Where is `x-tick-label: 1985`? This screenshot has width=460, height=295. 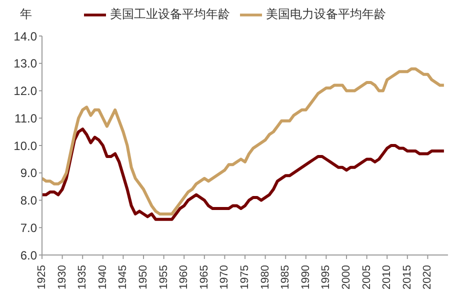 x-tick-label: 1985 is located at coordinates (286, 277).